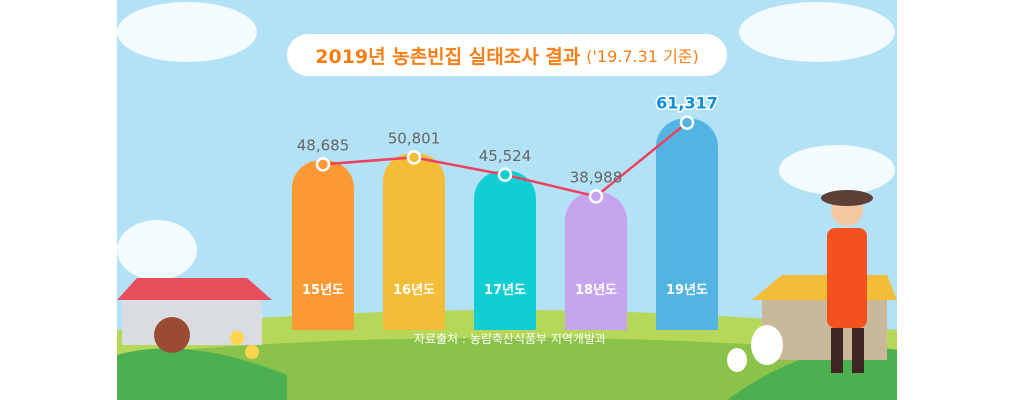  I want to click on value-label: 61,317, so click(687, 103).